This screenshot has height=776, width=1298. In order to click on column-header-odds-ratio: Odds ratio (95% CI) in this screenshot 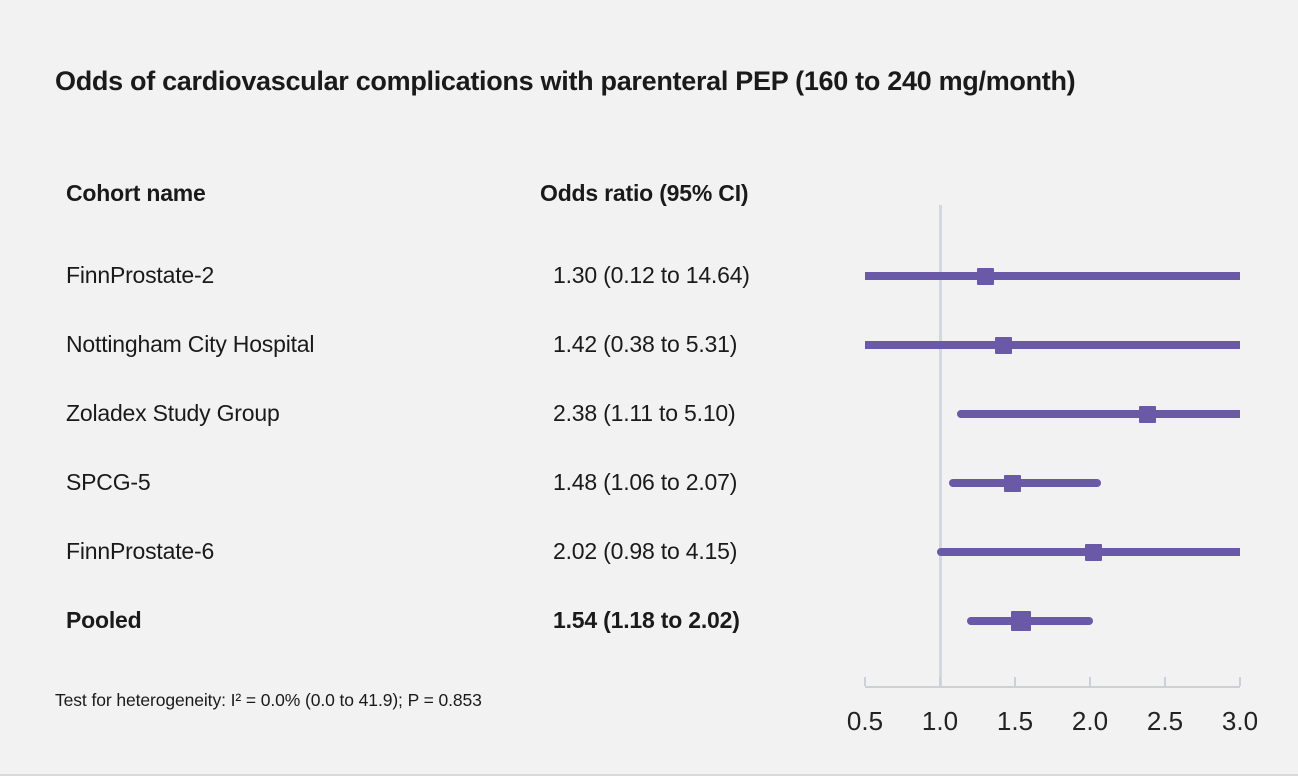, I will do `click(644, 193)`.